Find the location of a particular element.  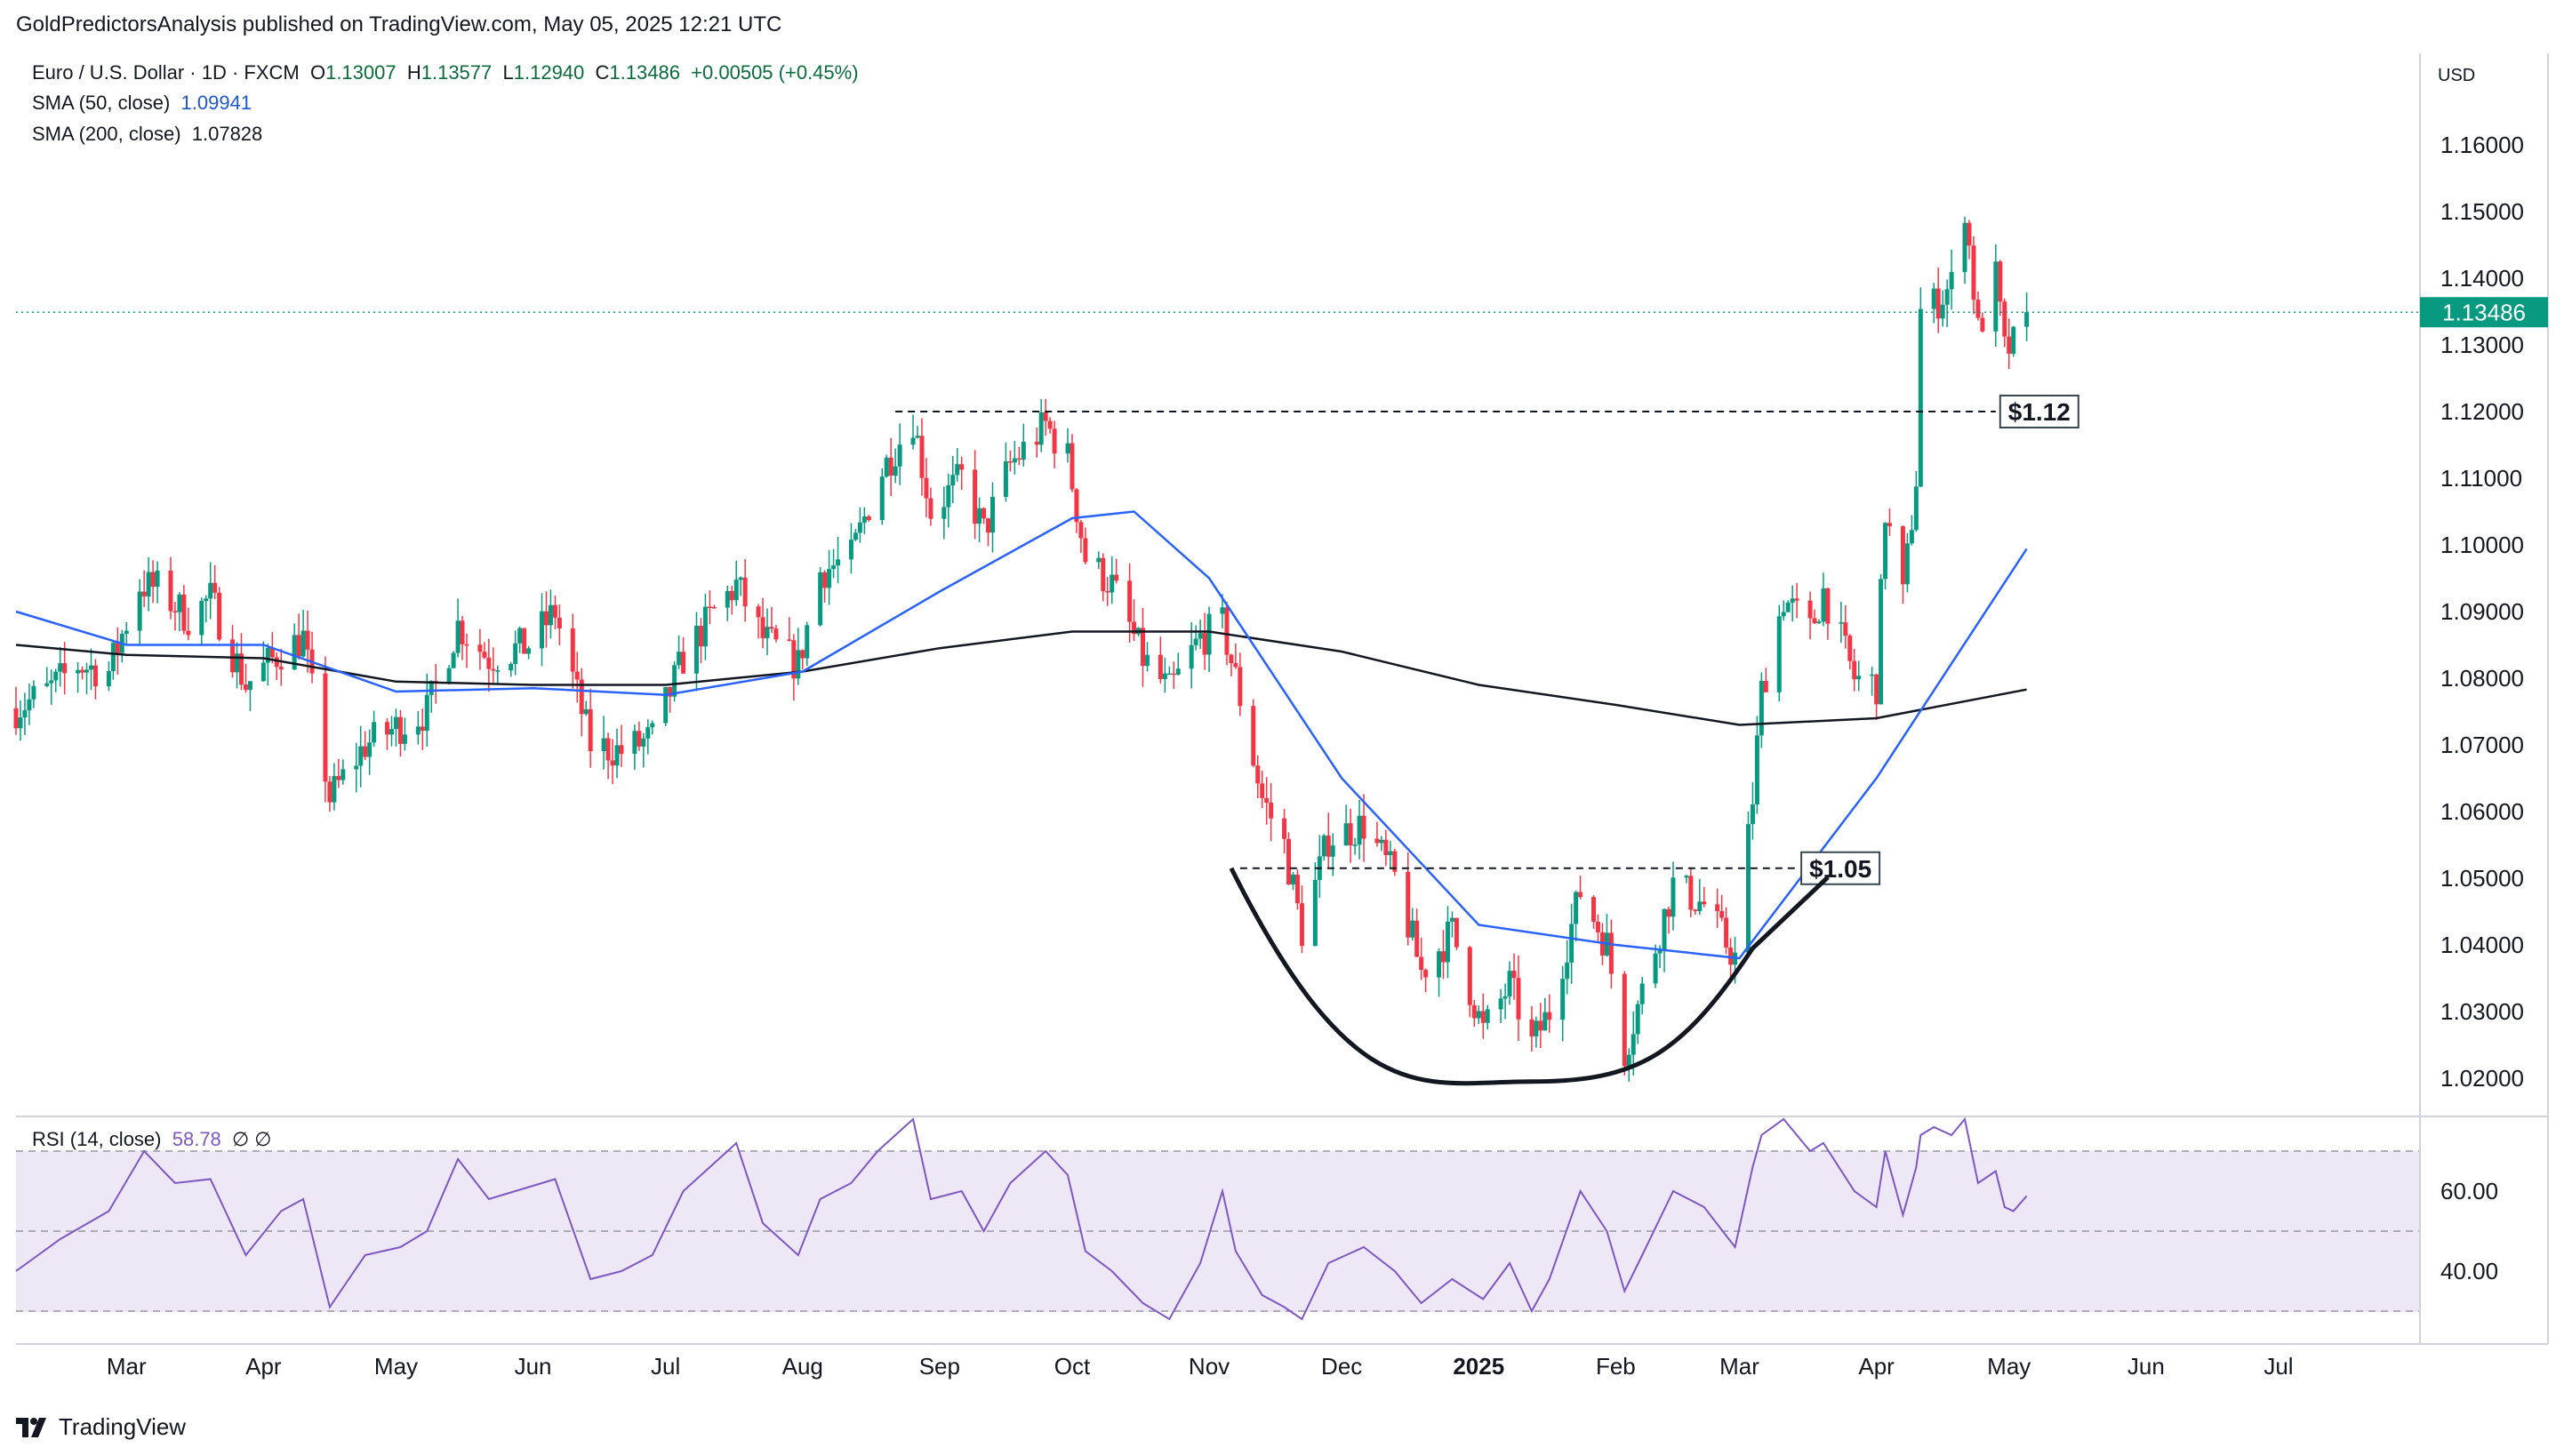

rsi-label: RSI (14, close) is located at coordinates (97, 1139).